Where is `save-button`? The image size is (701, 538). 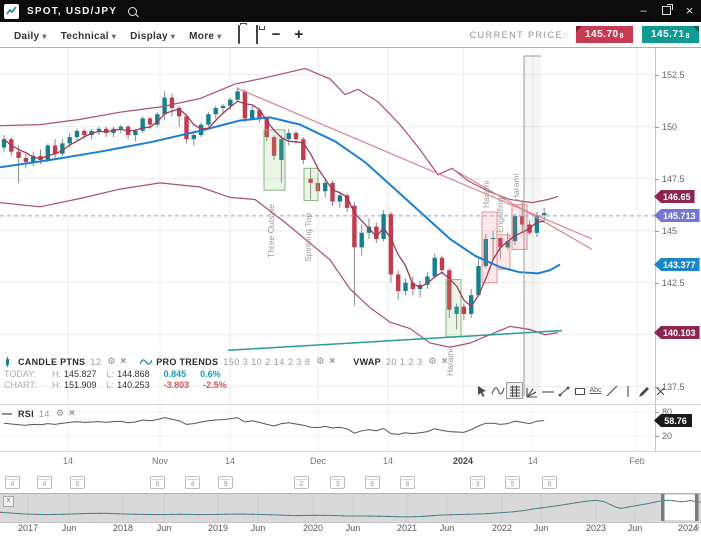
save-button is located at coordinates (256, 34).